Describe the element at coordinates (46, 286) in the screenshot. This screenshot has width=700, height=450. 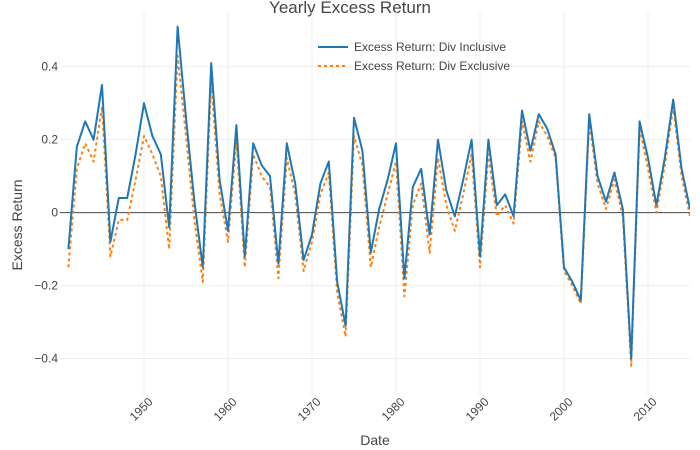
I see `y-tick-label: −0.2` at that location.